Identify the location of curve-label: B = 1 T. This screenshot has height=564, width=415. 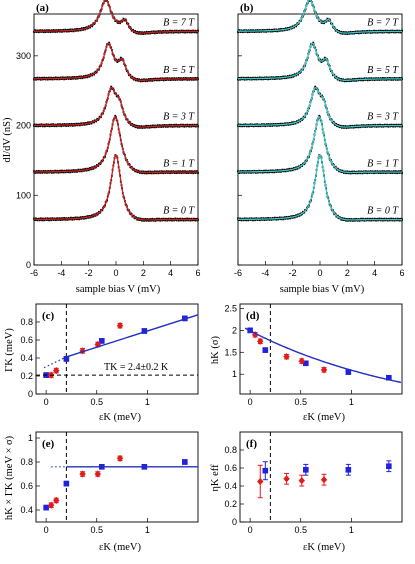
(383, 163).